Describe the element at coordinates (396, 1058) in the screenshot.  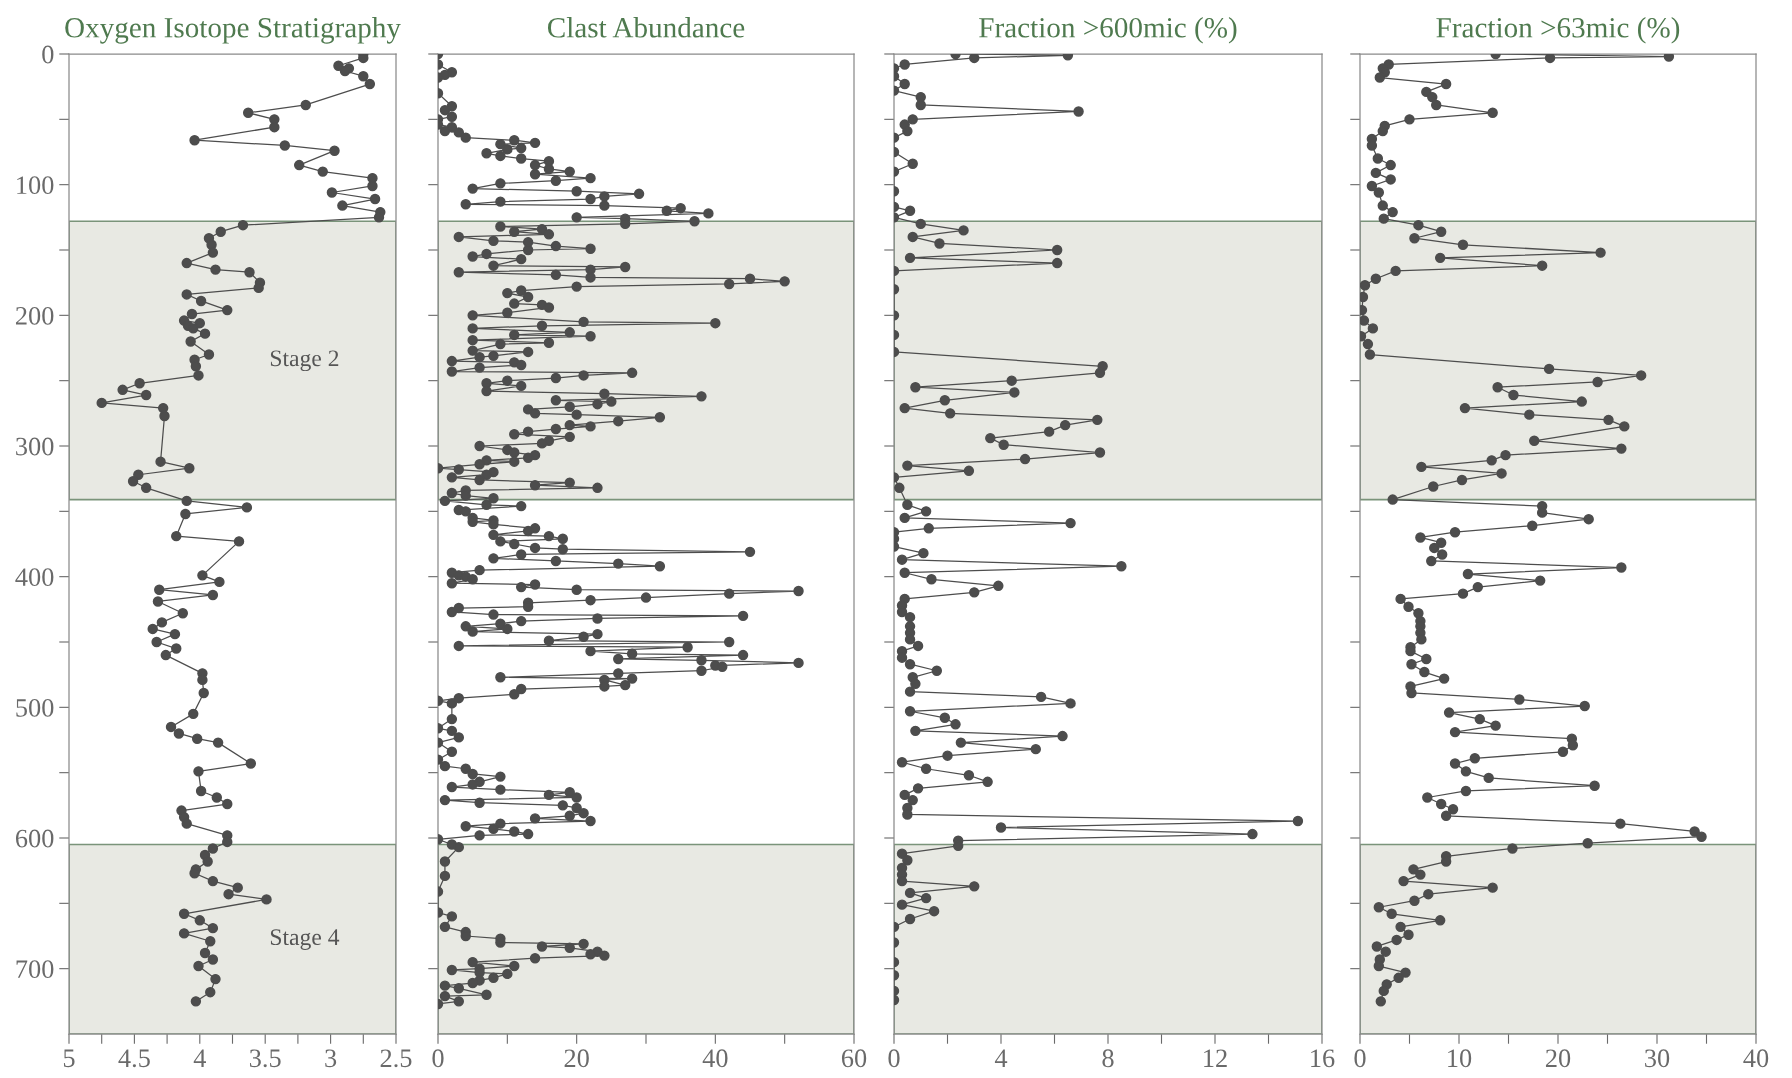
I see `x-tick-label: 2.5` at that location.